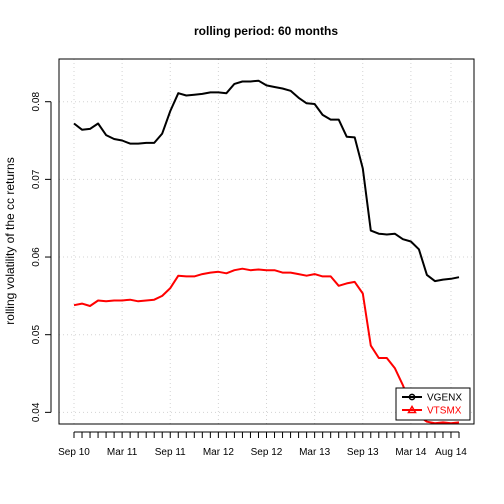 The image size is (504, 504). I want to click on y-axis: 0.04 0.05 0.06 0.07 0.08, so click(41, 257).